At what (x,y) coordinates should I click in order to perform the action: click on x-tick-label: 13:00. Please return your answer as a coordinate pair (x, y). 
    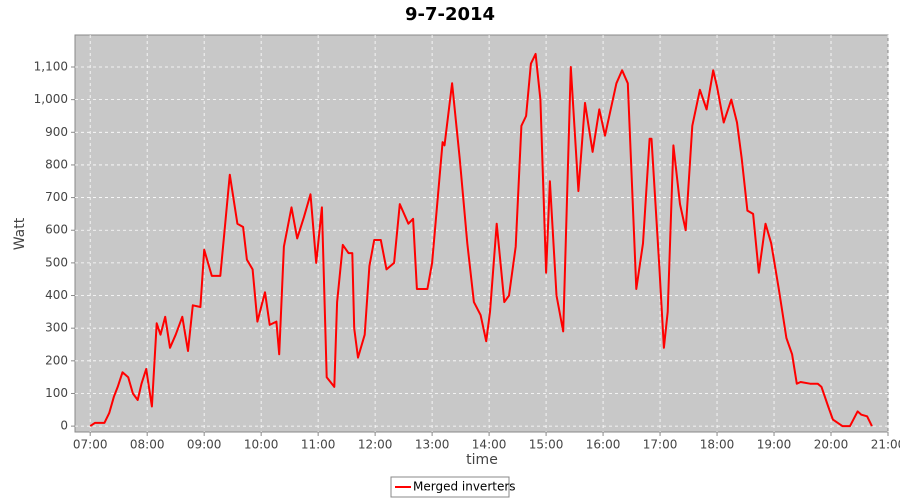
    Looking at the image, I should click on (432, 445).